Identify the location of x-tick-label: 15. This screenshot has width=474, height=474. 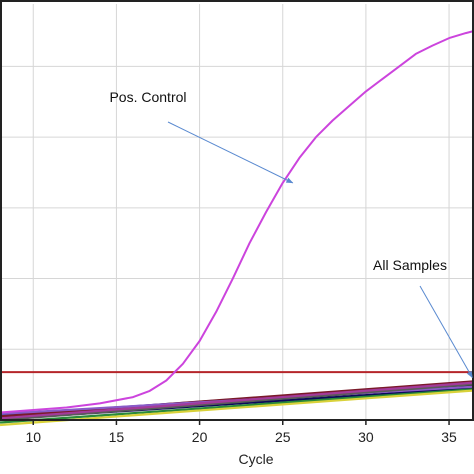
(117, 437).